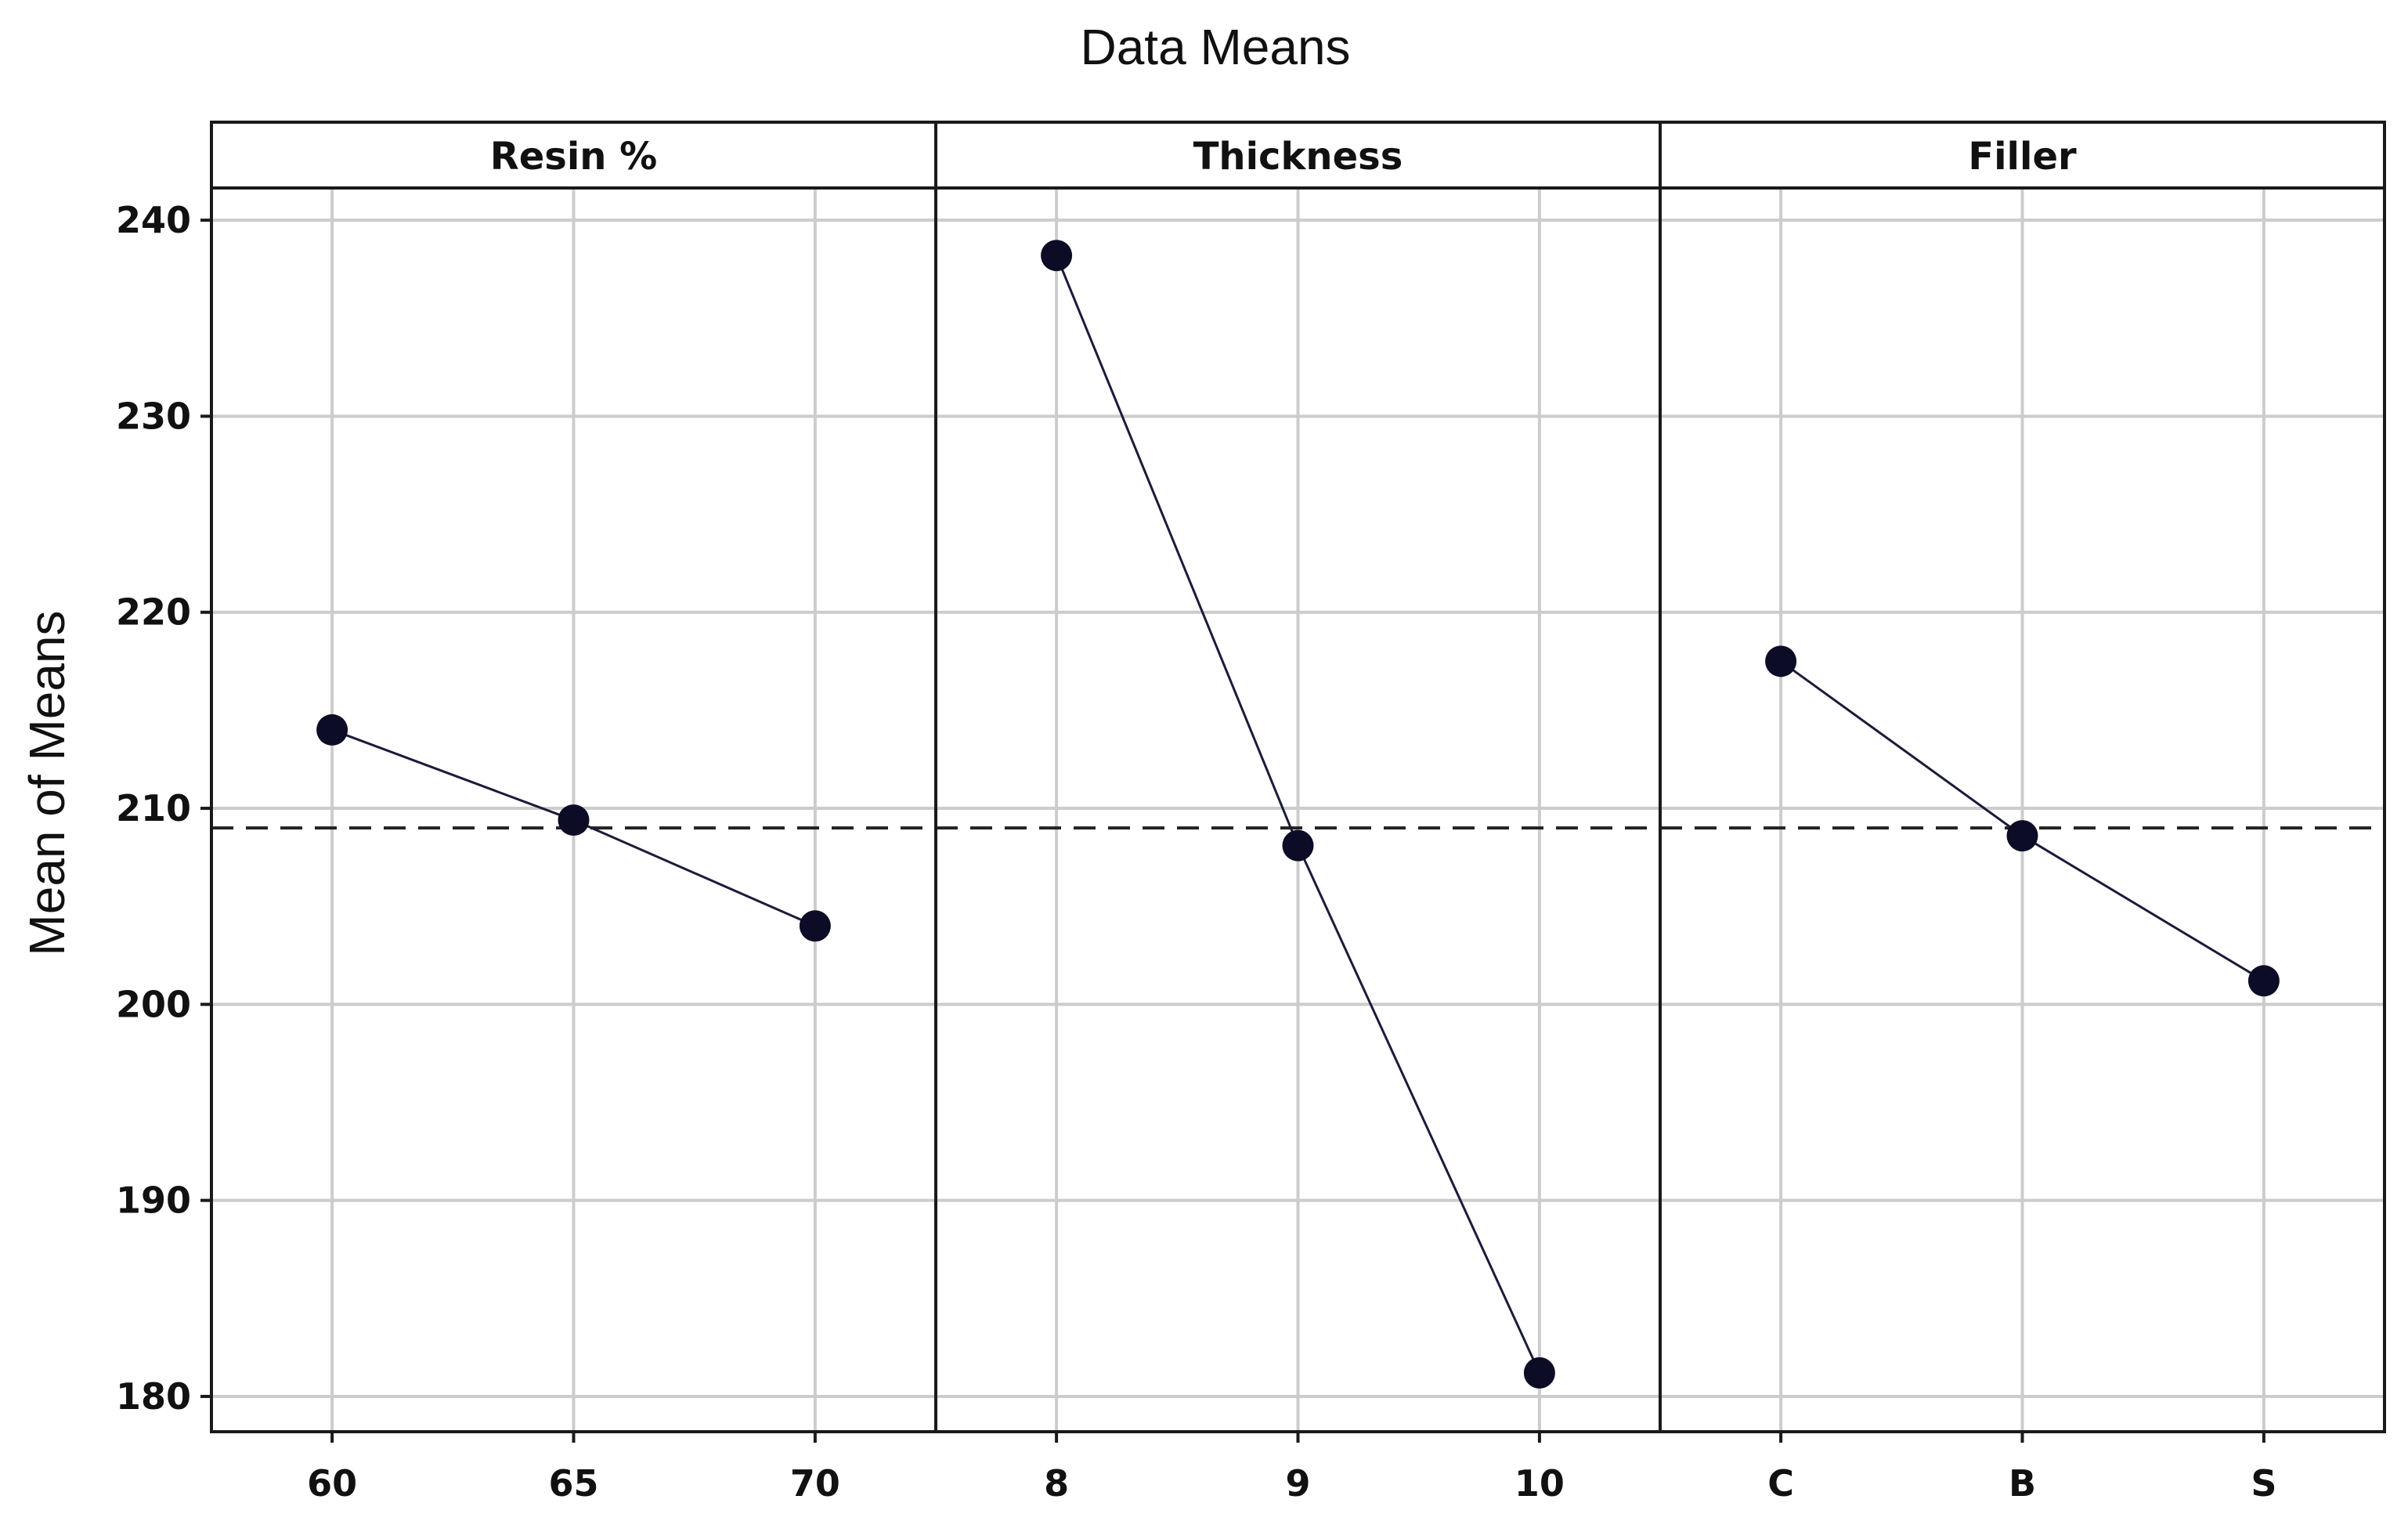 Image resolution: width=2408 pixels, height=1521 pixels. I want to click on y-tick-label: 200, so click(153, 1004).